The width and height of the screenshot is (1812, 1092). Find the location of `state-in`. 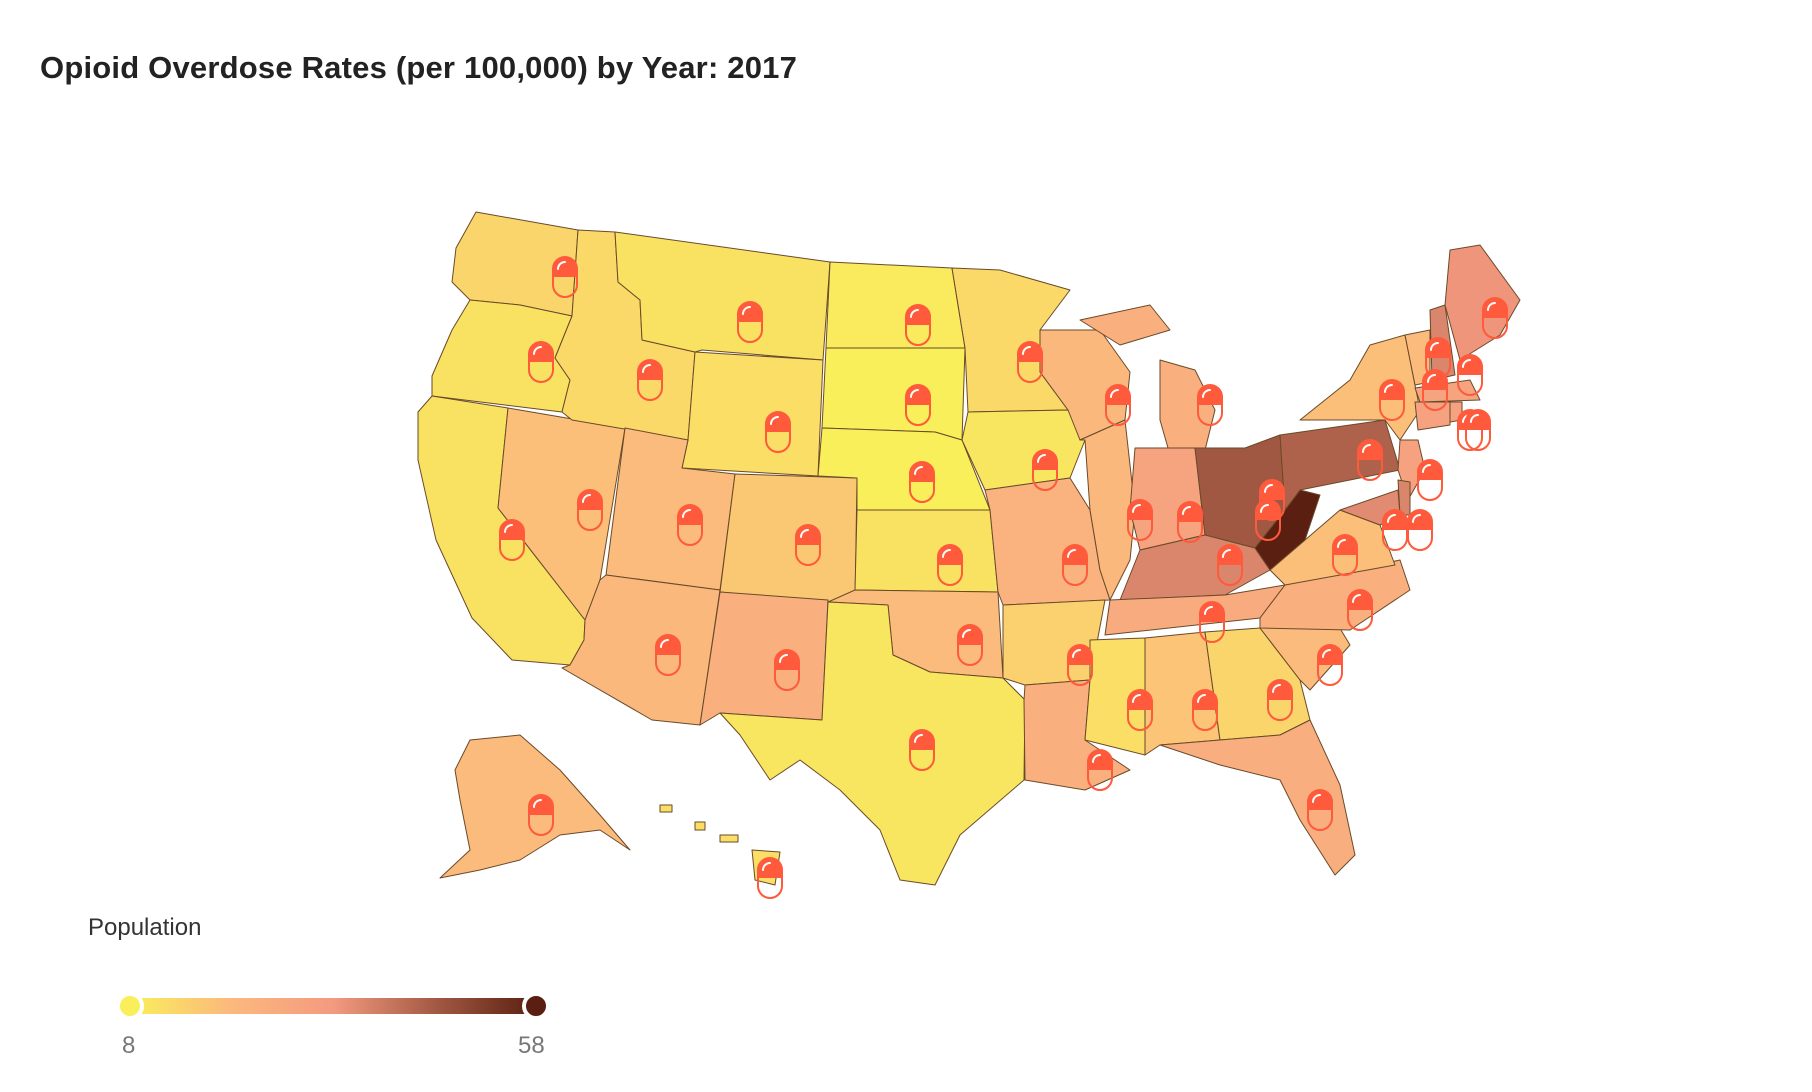

state-in is located at coordinates (1167, 499).